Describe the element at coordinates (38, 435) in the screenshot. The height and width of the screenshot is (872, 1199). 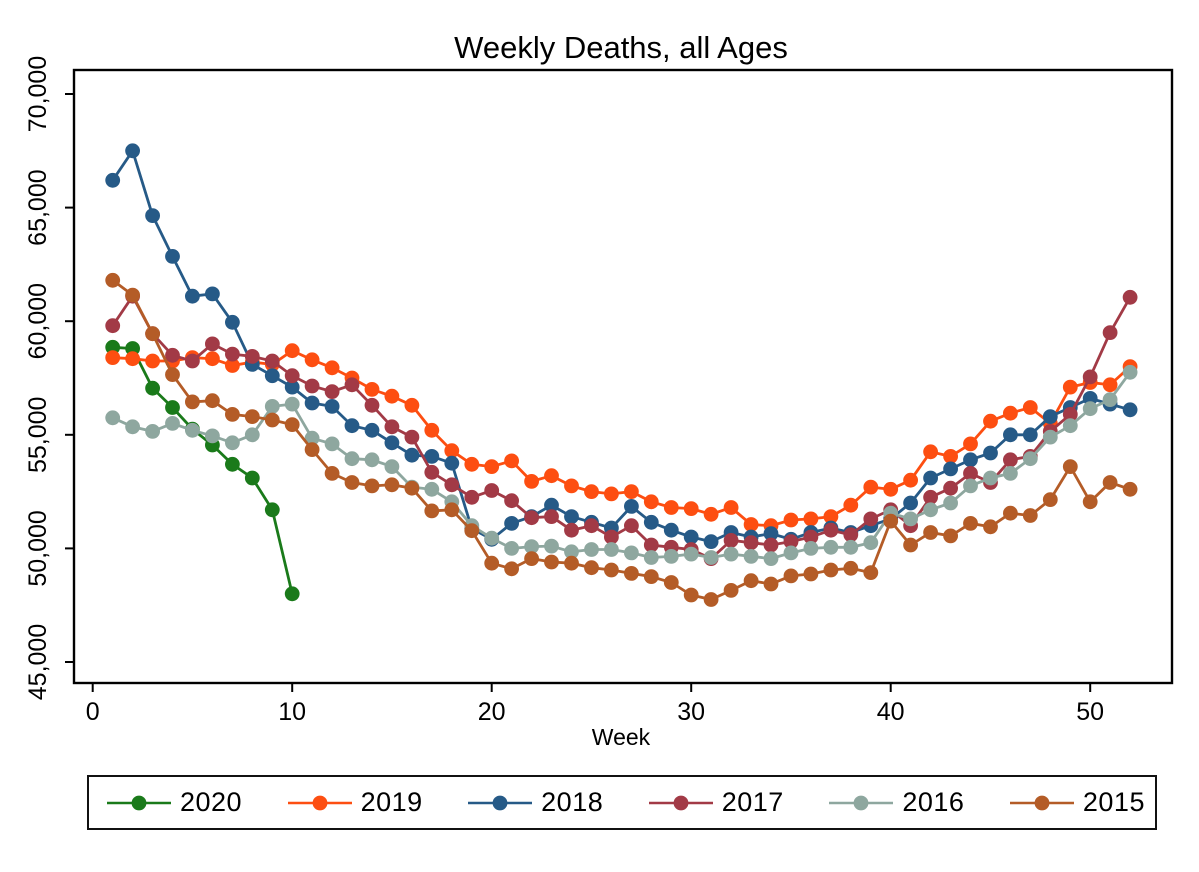
I see `y-tick-label: 55,000` at that location.